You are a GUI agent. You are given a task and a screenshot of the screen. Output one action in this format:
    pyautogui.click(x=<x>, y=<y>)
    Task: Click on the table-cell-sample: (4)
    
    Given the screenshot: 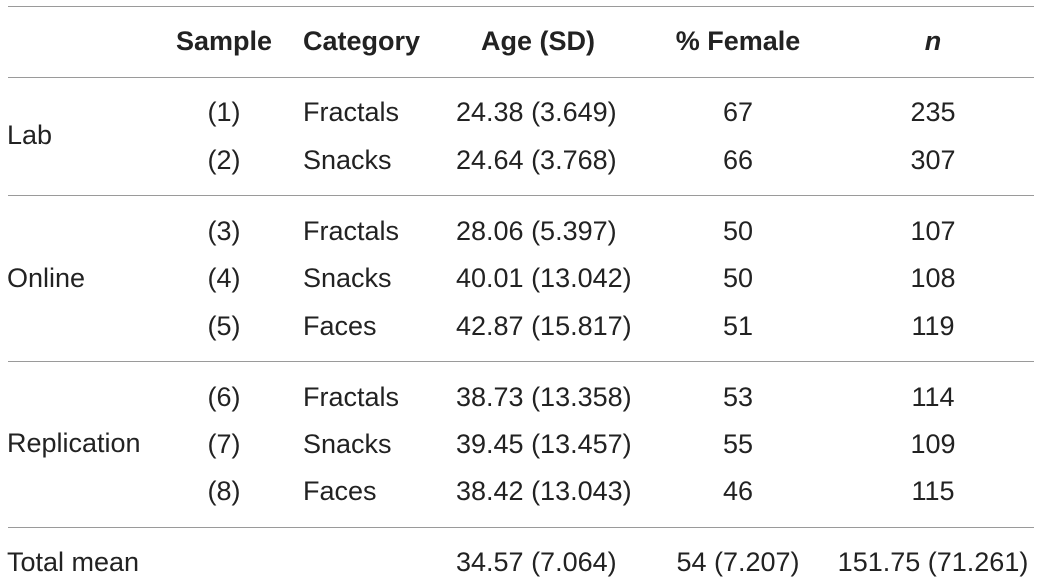 What is the action you would take?
    pyautogui.click(x=224, y=278)
    